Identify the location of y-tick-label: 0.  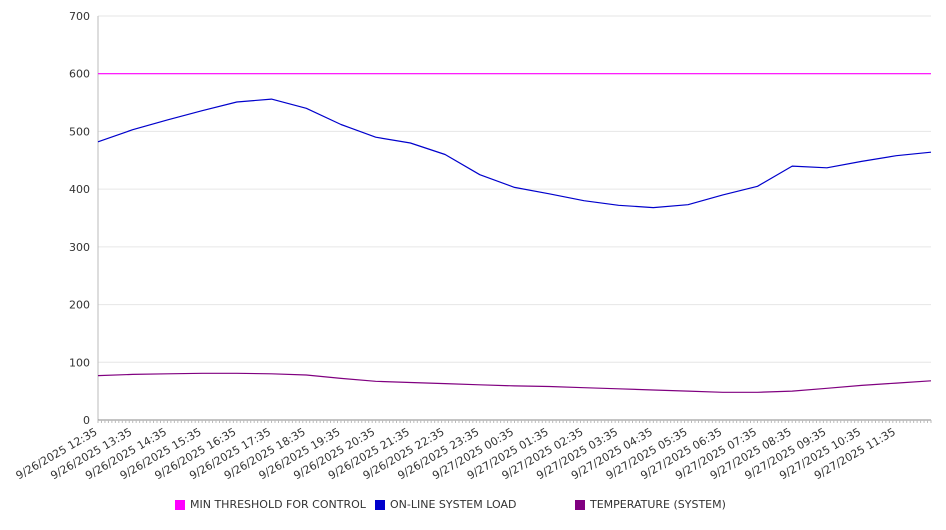
(86, 420).